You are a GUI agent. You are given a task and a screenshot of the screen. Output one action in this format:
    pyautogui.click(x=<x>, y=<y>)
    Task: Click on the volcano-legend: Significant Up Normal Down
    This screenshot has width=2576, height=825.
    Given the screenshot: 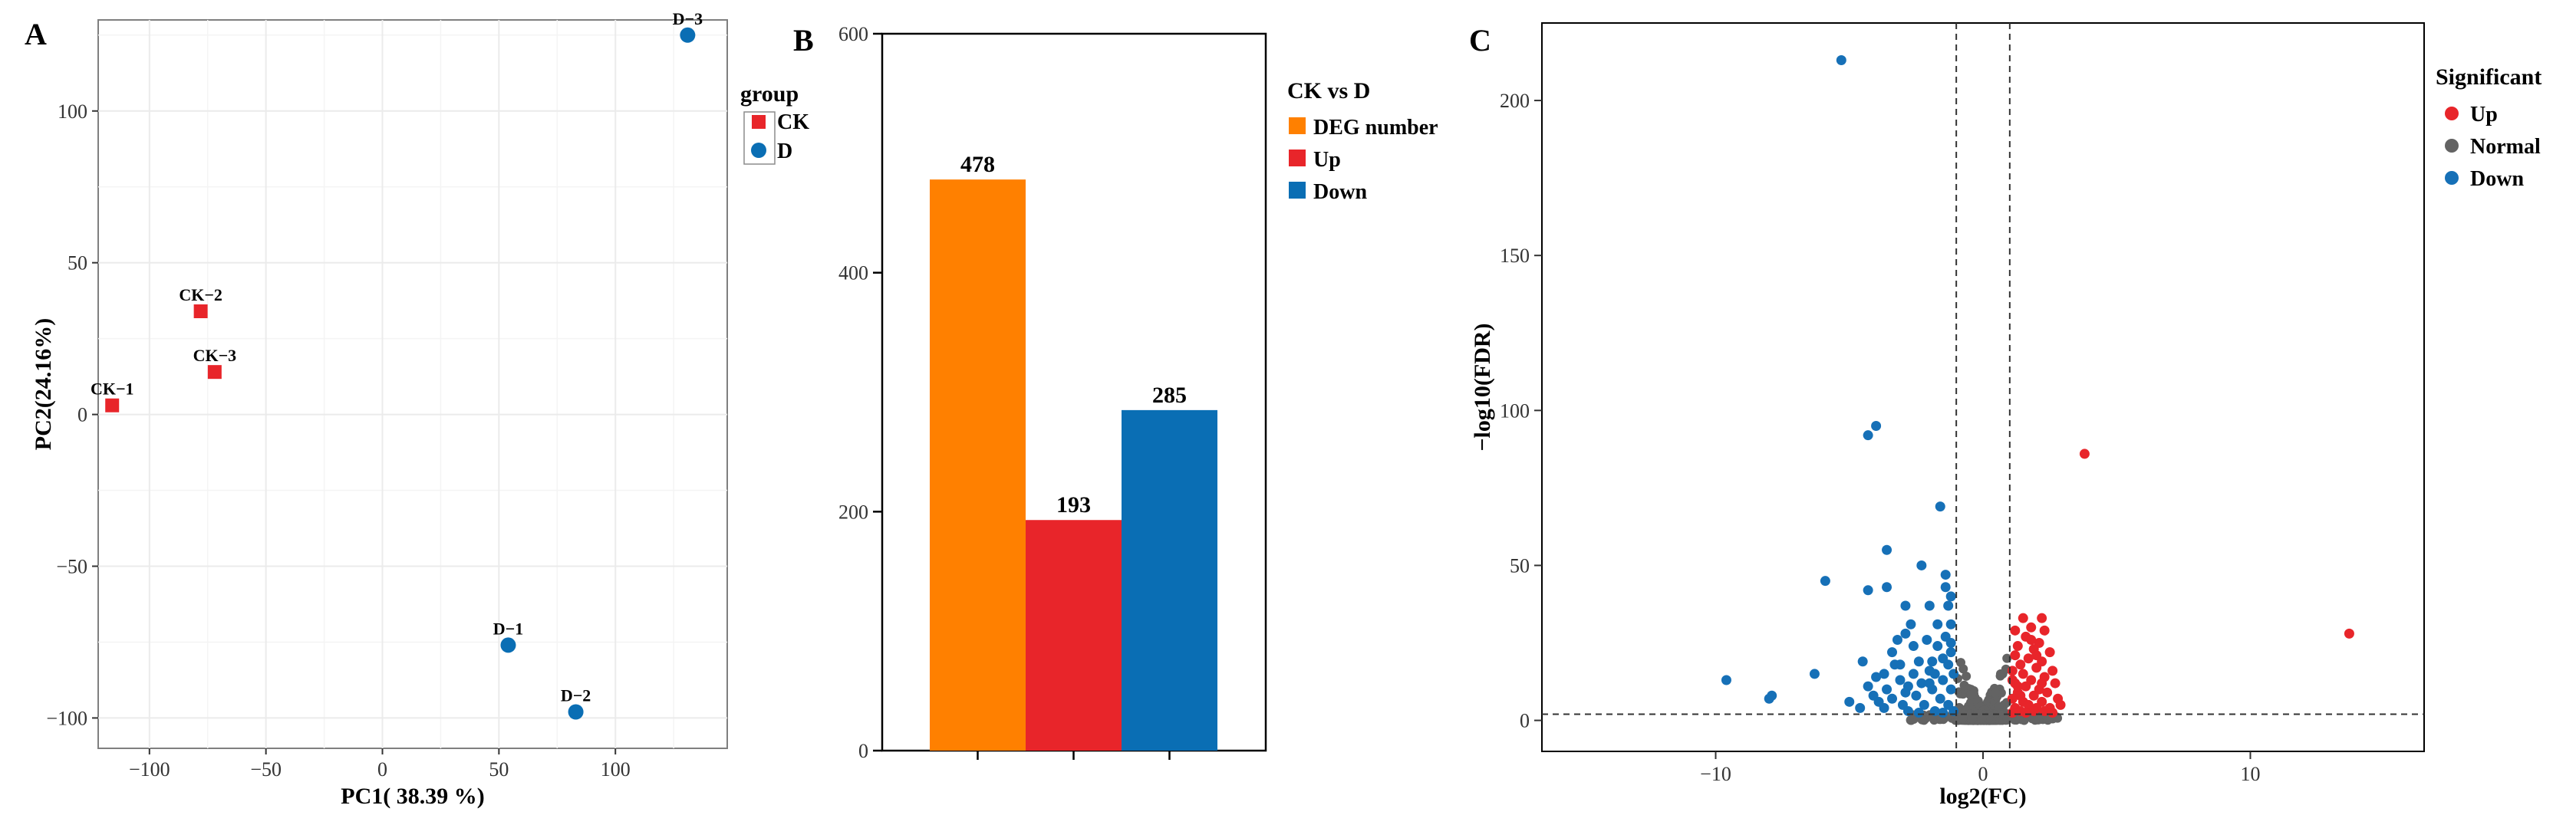 What is the action you would take?
    pyautogui.click(x=2488, y=127)
    